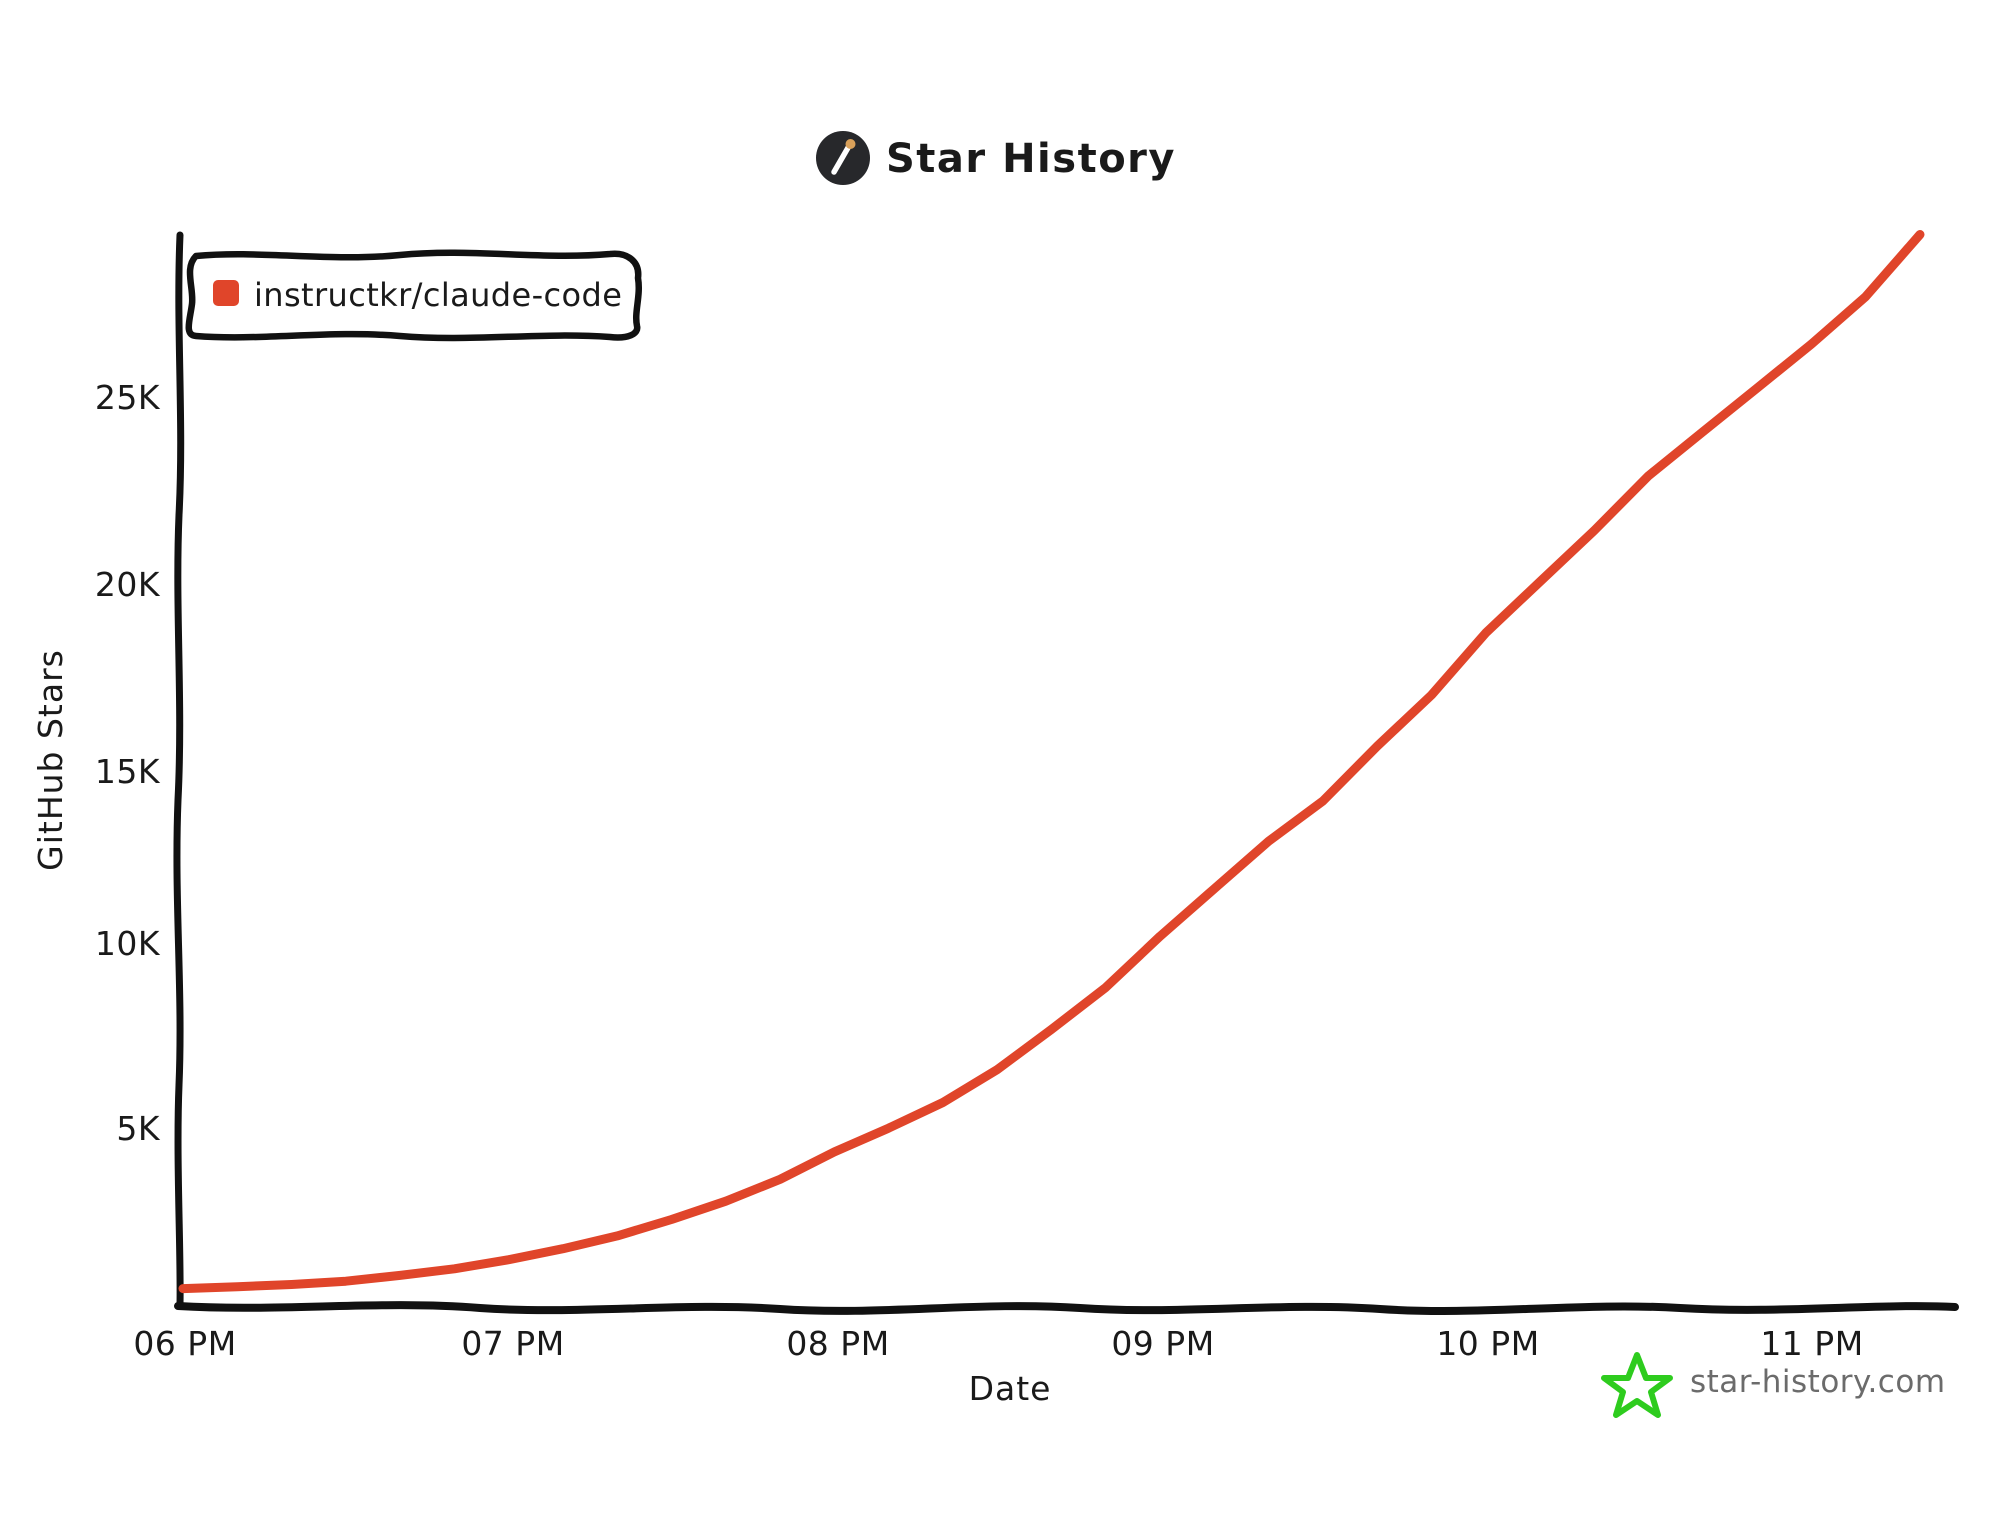  I want to click on legend-marker-icon, so click(226, 293).